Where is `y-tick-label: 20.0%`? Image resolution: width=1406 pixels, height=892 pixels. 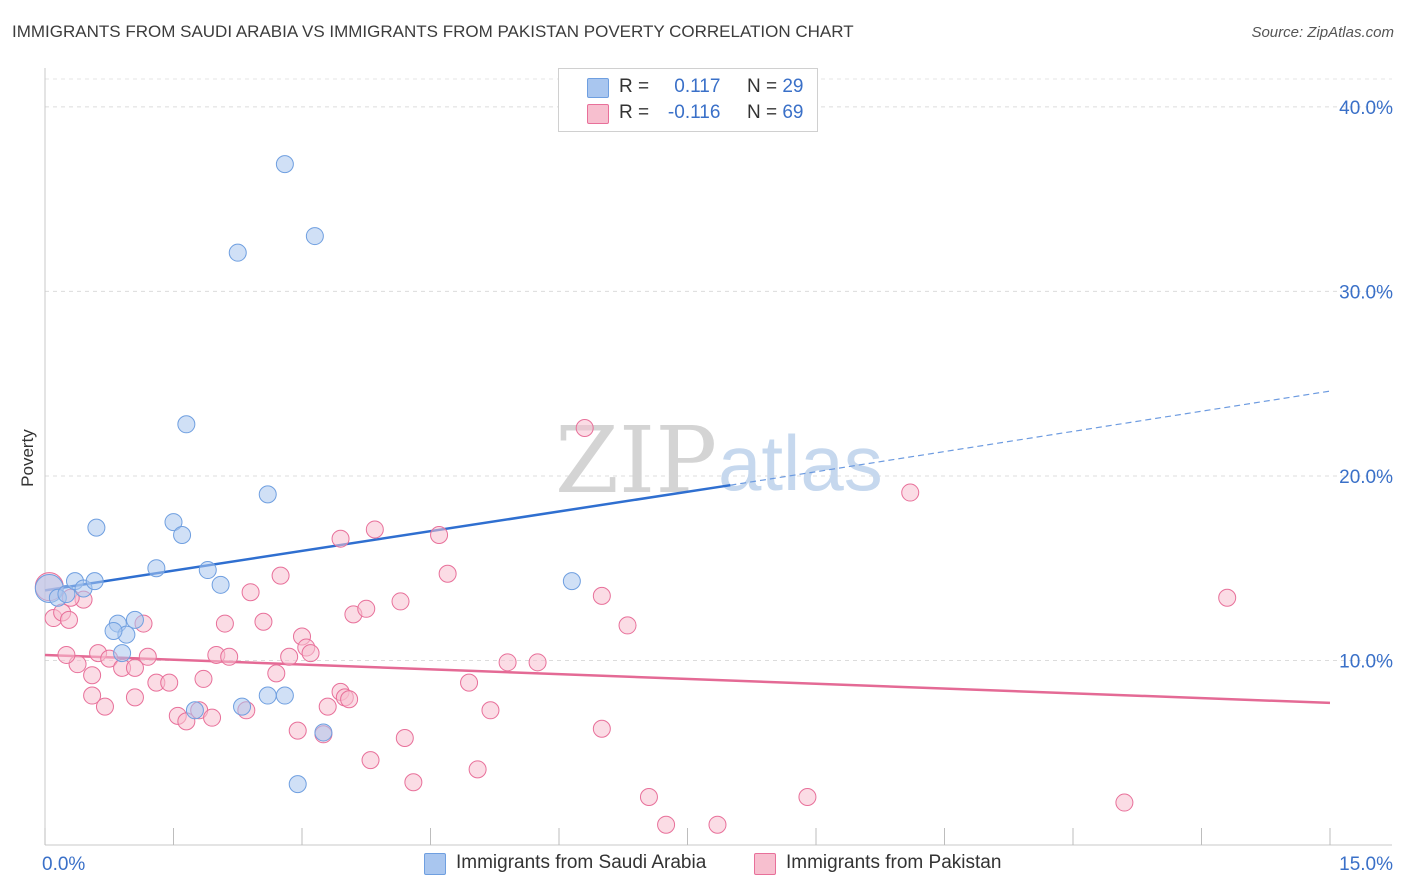 y-tick-label: 20.0% is located at coordinates (1366, 477).